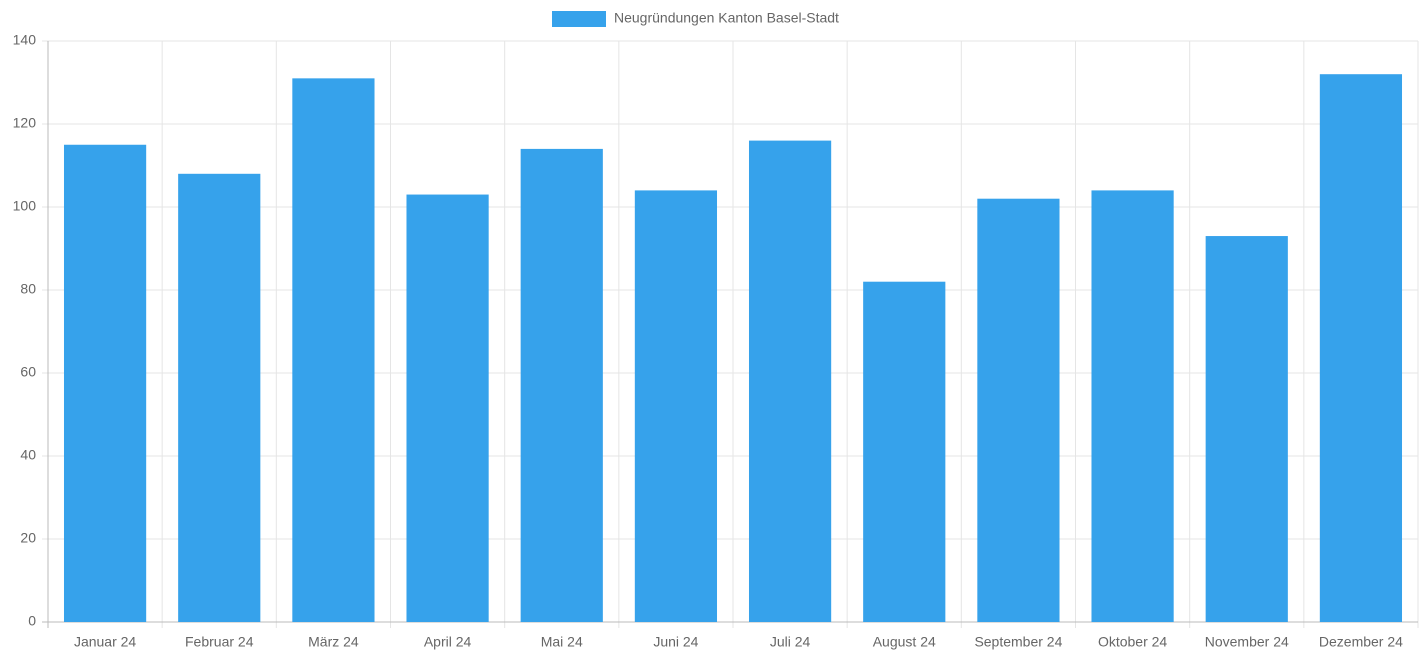 The image size is (1423, 653). Describe the element at coordinates (28, 372) in the screenshot. I see `y-tick-label: 60` at that location.